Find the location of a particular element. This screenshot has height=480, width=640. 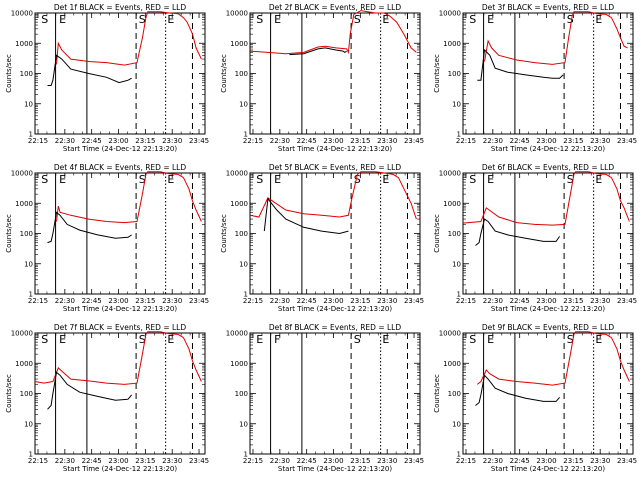

event-marker-label: F is located at coordinates (277, 339).